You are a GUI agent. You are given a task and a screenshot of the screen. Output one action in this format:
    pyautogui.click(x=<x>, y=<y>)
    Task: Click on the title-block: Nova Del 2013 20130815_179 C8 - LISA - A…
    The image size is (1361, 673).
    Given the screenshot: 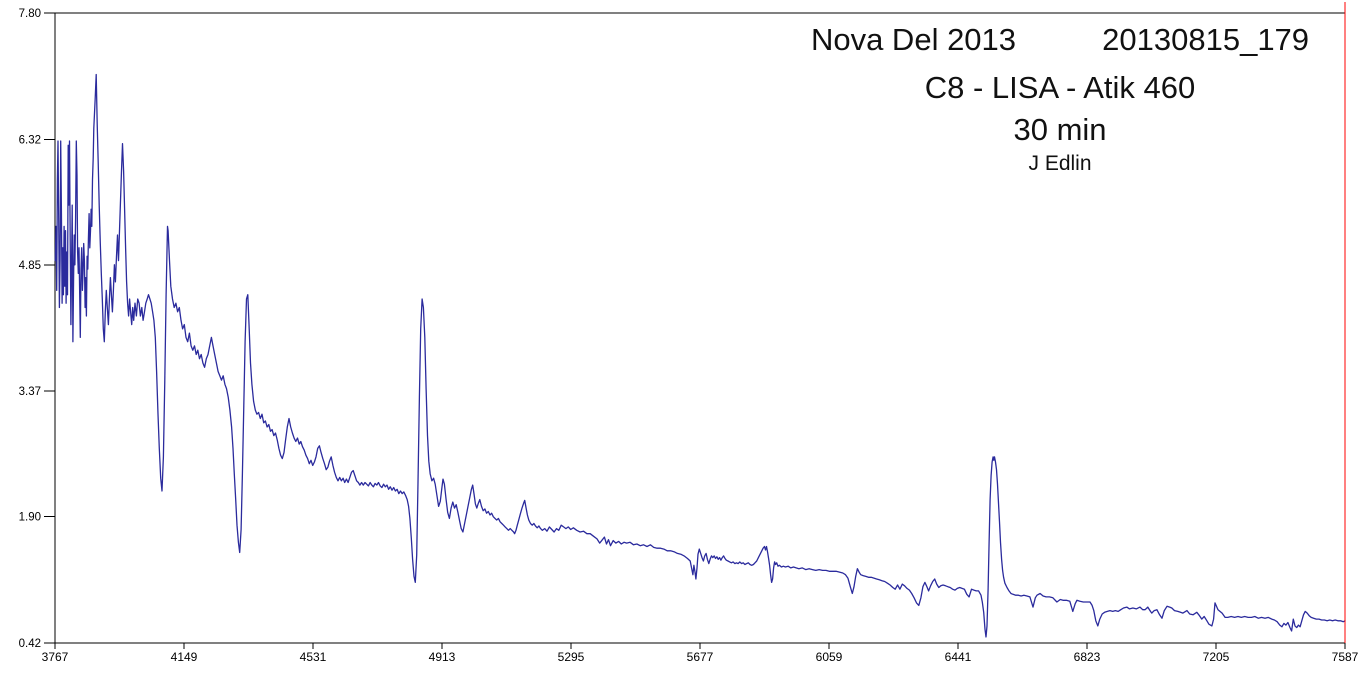 What is the action you would take?
    pyautogui.click(x=1060, y=99)
    